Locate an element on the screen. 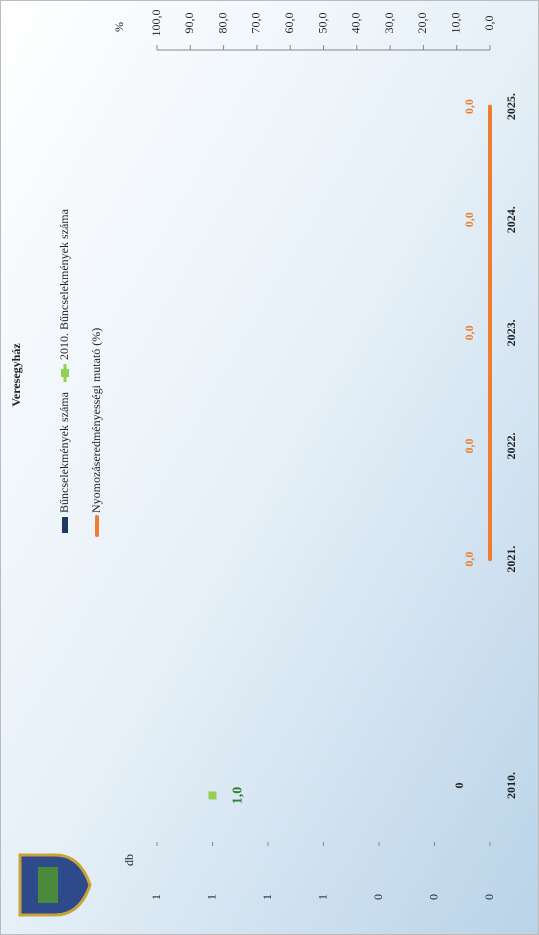  y2-tick-label: 30,0 is located at coordinates (389, 23).